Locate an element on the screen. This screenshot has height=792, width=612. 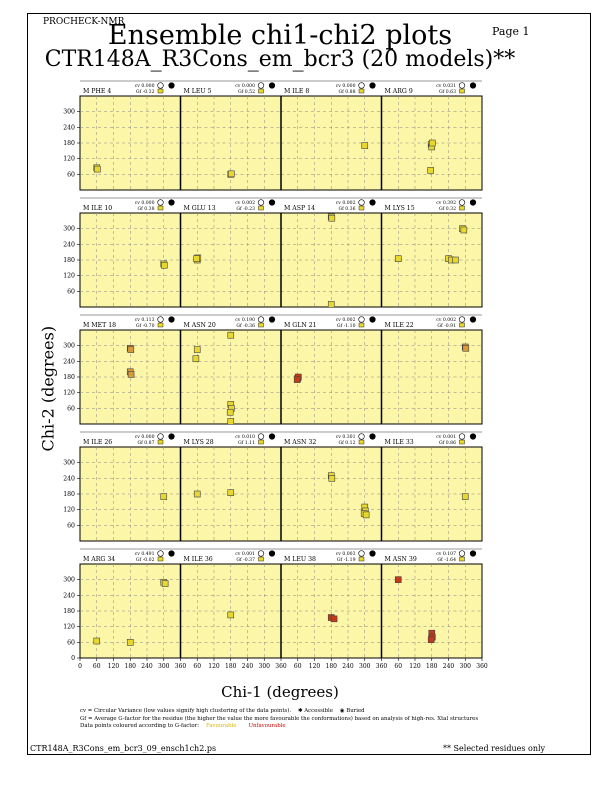
residue-label: M ILE 33 is located at coordinates (399, 442).